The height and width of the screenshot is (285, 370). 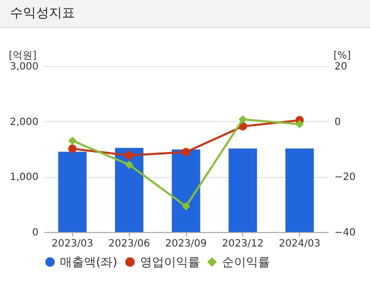 I want to click on y2-tick-label: −40, so click(x=345, y=233).